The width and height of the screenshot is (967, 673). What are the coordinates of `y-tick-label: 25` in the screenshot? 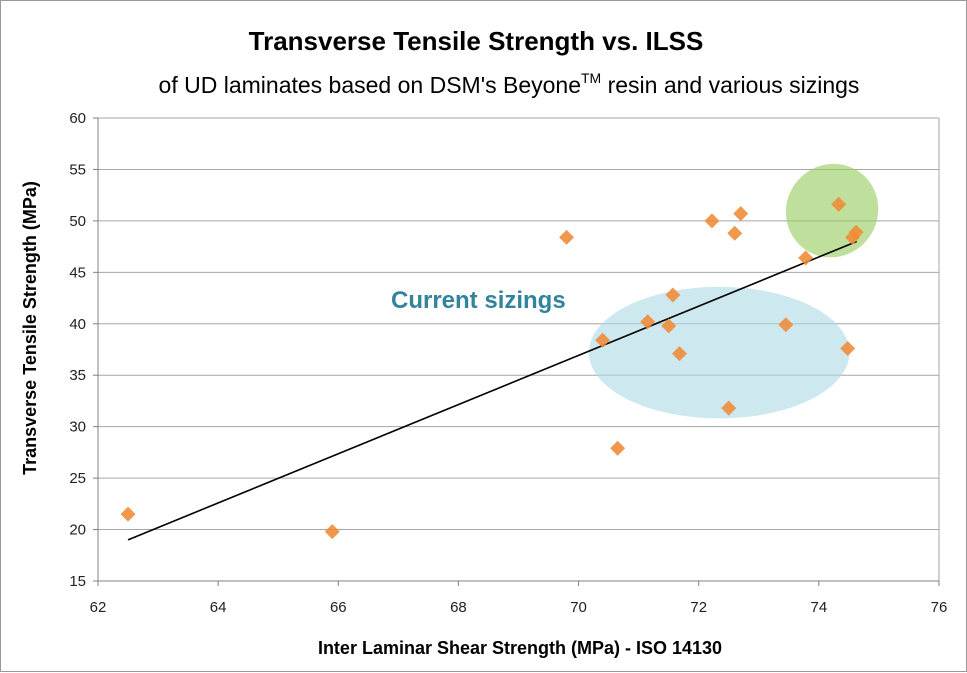 It's located at (77, 478).